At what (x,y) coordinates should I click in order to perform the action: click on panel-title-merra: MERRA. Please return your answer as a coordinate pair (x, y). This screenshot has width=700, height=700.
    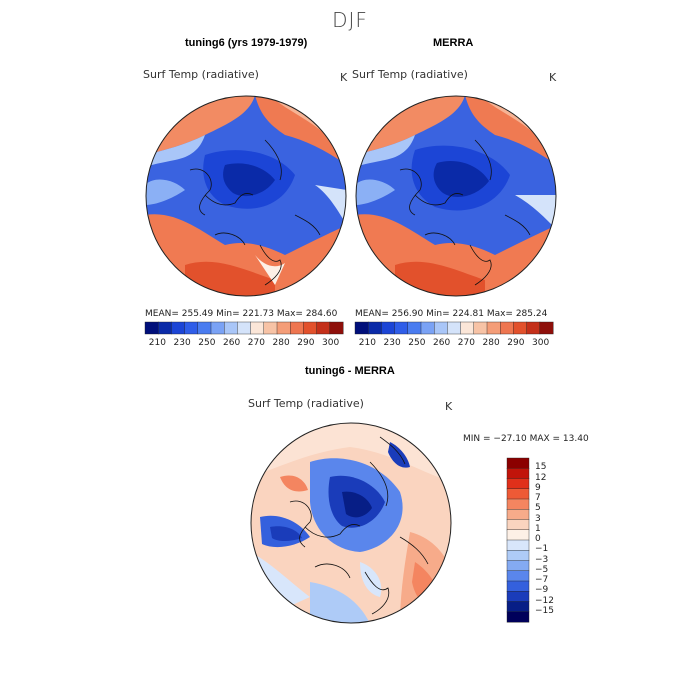
    Looking at the image, I should click on (453, 43).